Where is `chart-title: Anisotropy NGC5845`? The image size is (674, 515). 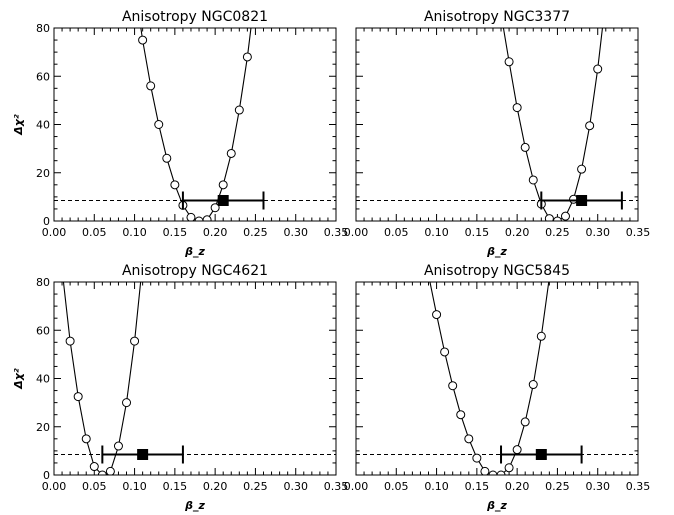
chart-title: Anisotropy NGC5845 is located at coordinates (497, 271).